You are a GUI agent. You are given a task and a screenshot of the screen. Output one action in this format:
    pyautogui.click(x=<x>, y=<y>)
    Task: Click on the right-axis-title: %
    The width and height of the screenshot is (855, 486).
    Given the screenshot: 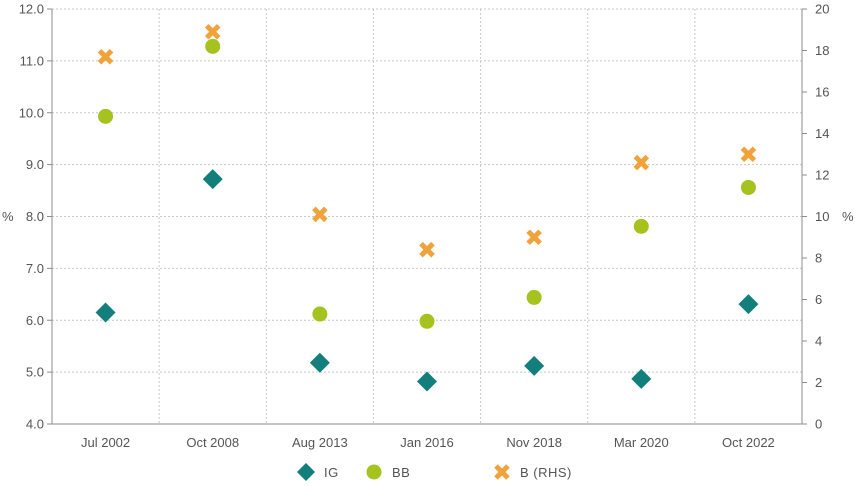 What is the action you would take?
    pyautogui.click(x=848, y=216)
    